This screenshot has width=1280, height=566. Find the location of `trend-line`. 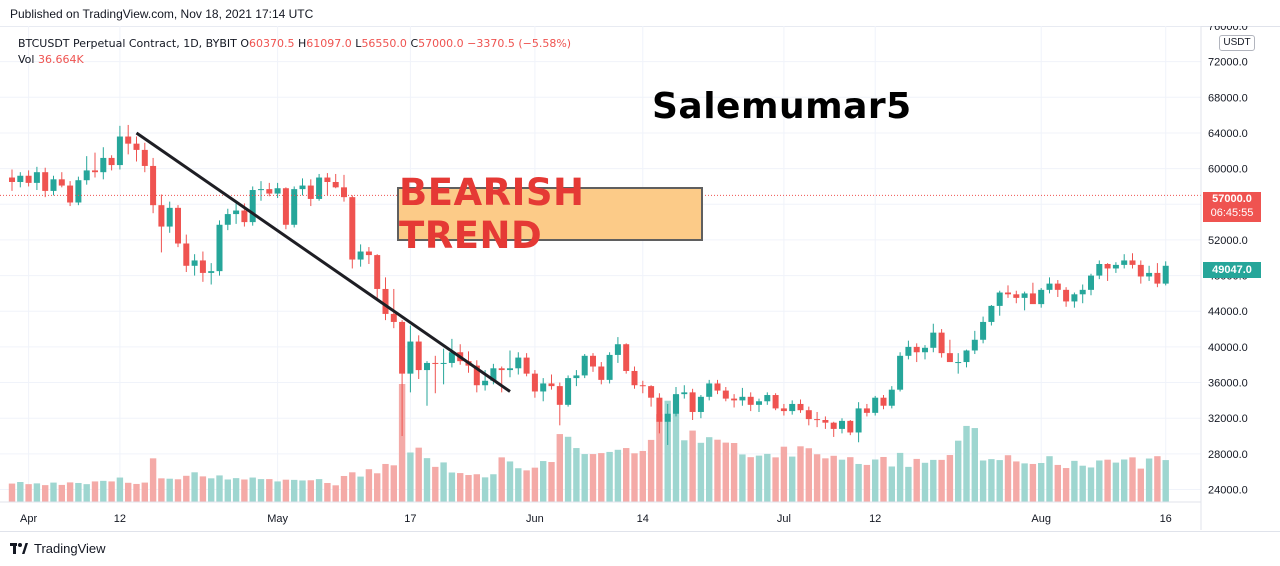

trend-line is located at coordinates (323, 262).